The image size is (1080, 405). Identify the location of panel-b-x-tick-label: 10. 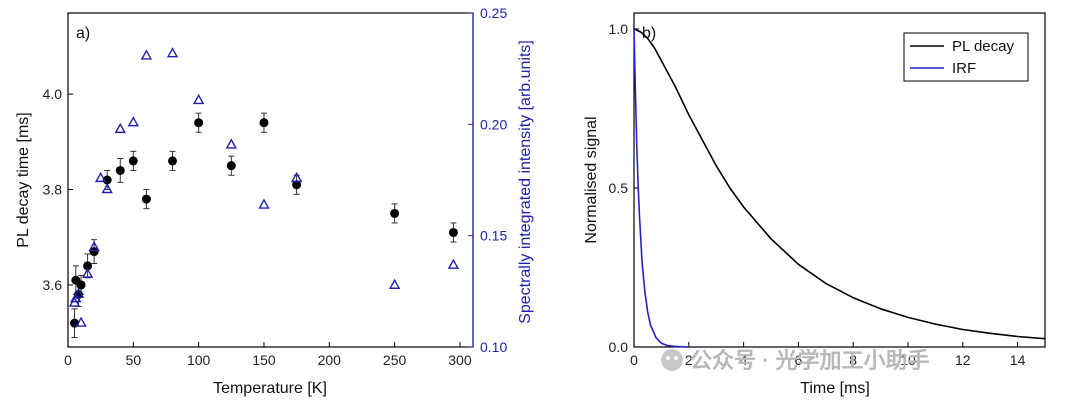
(908, 360).